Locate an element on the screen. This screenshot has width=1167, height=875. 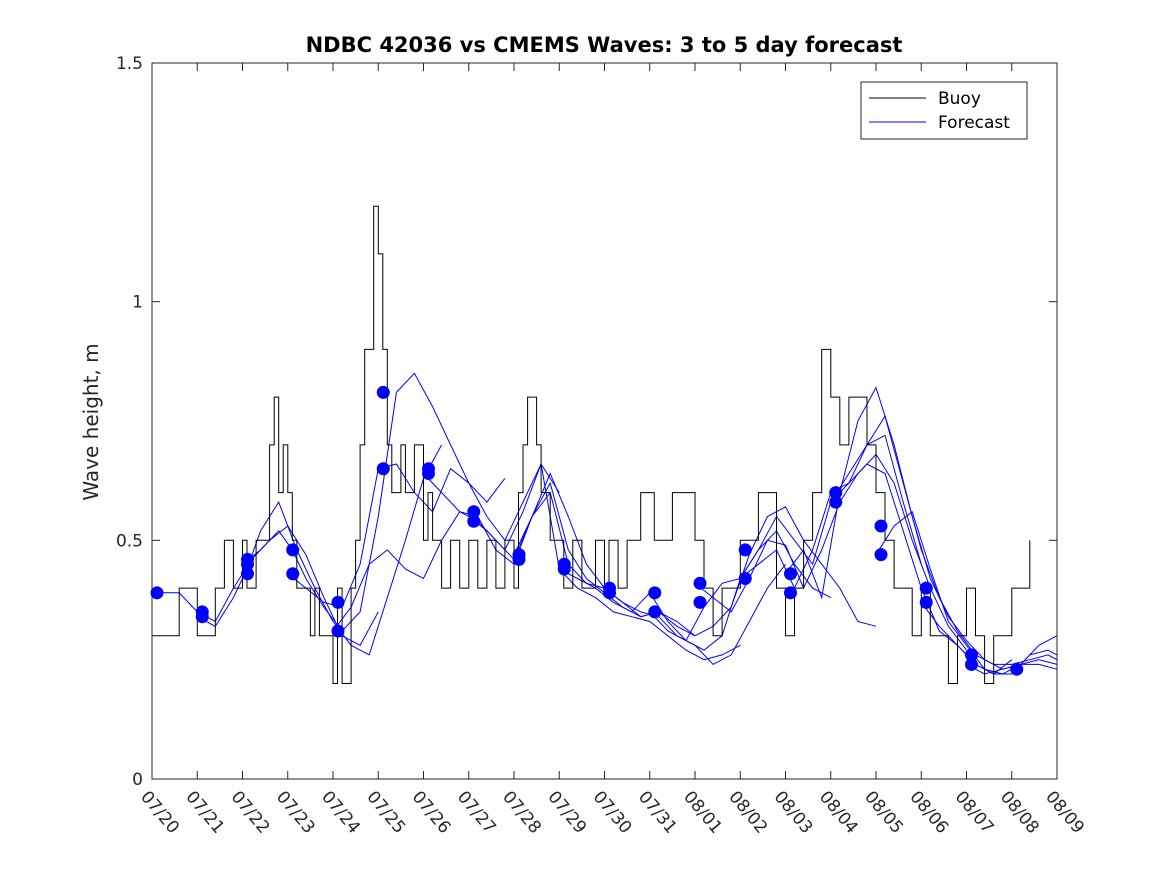
y-tick-label: 1.5 is located at coordinates (129, 64).